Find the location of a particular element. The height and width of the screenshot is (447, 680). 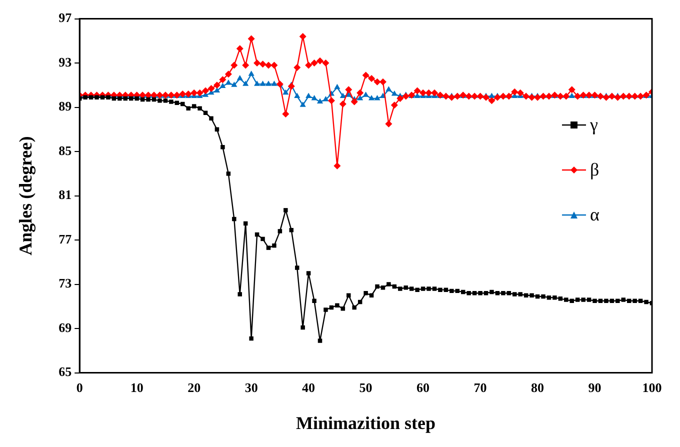

y-tick-label: 85 is located at coordinates (65, 150).